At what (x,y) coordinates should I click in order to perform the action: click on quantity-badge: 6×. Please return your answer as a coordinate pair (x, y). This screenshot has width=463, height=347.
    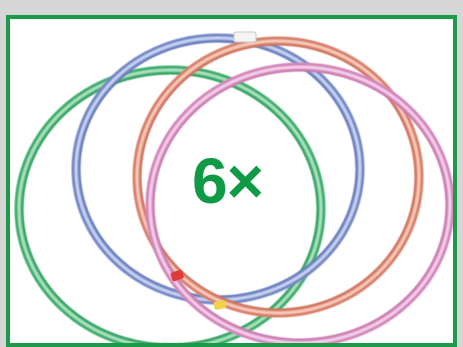
    Looking at the image, I should click on (228, 181).